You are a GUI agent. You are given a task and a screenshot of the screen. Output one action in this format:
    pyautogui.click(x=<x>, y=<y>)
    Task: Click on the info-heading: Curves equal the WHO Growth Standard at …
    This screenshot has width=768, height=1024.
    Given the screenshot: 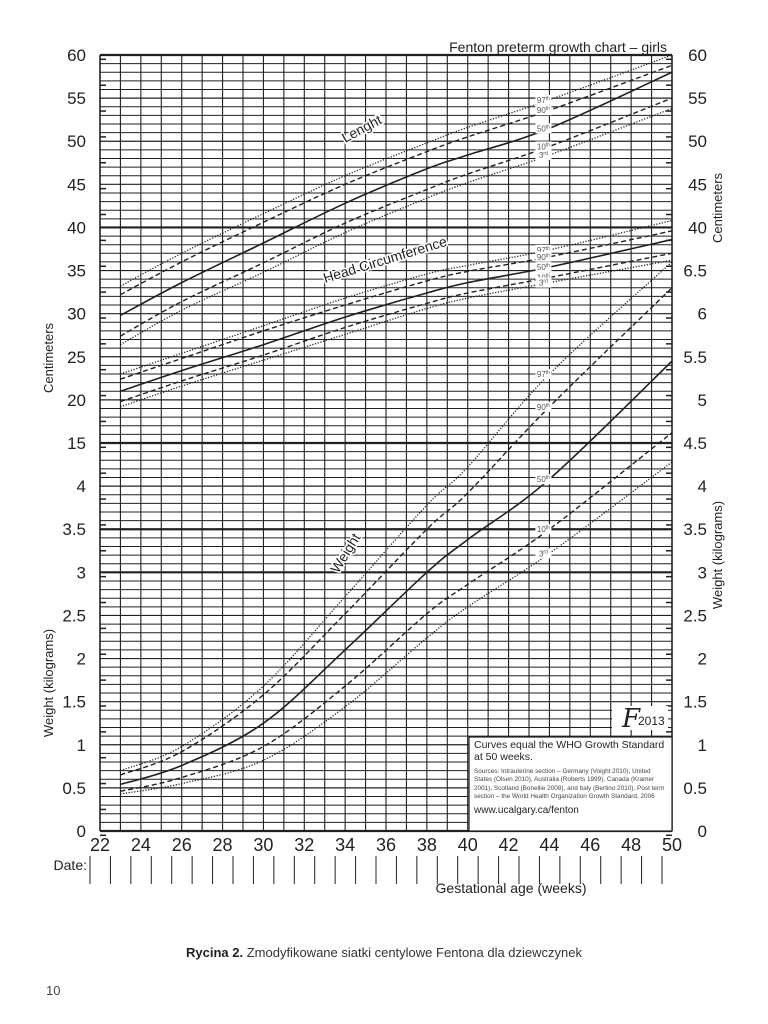 What is the action you would take?
    pyautogui.click(x=569, y=751)
    